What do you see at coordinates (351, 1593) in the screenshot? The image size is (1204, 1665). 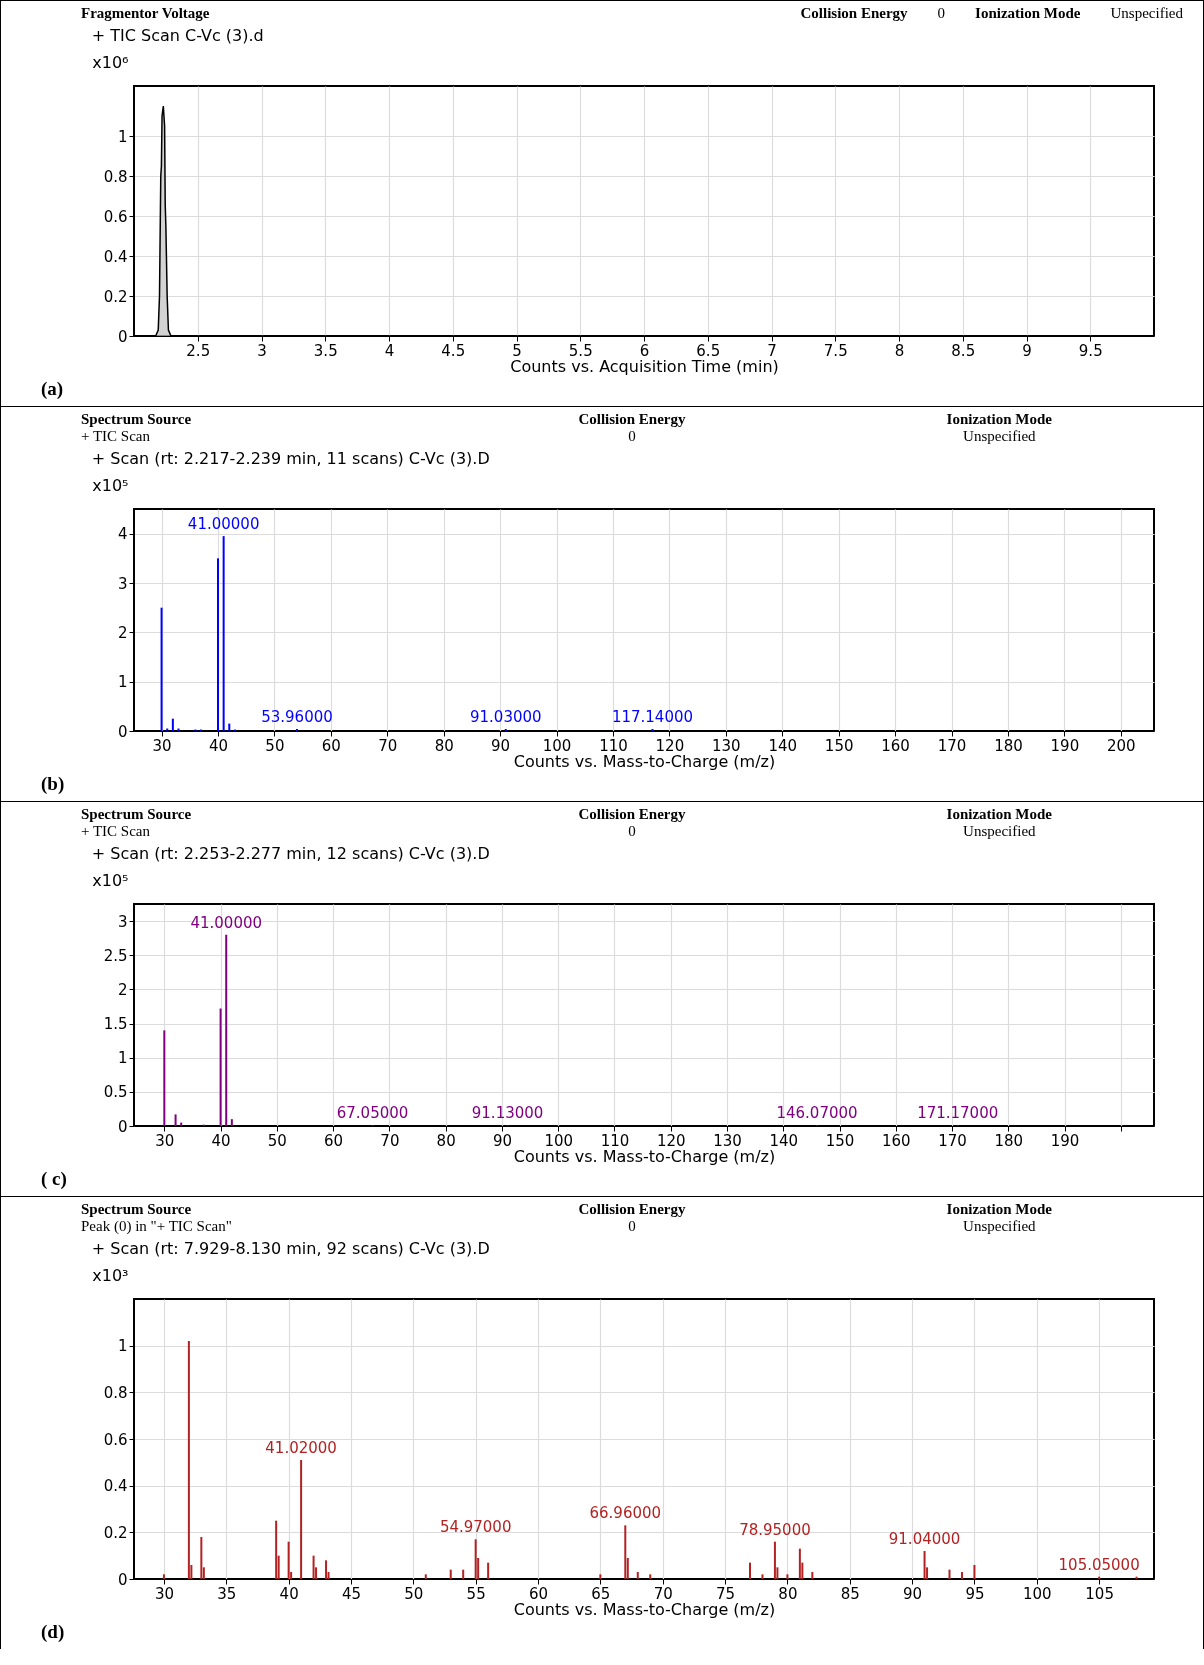 I see `x-tick-label: 45` at bounding box center [351, 1593].